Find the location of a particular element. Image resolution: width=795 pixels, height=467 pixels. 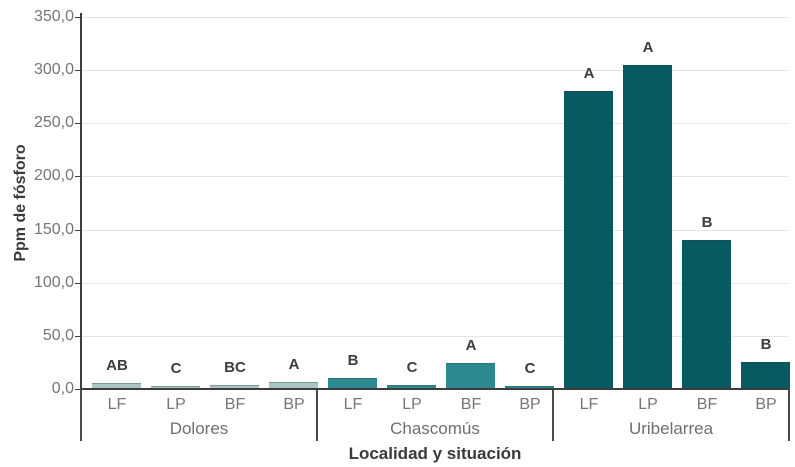

group-label-uribelarrea: Uribelarrea is located at coordinates (671, 428).